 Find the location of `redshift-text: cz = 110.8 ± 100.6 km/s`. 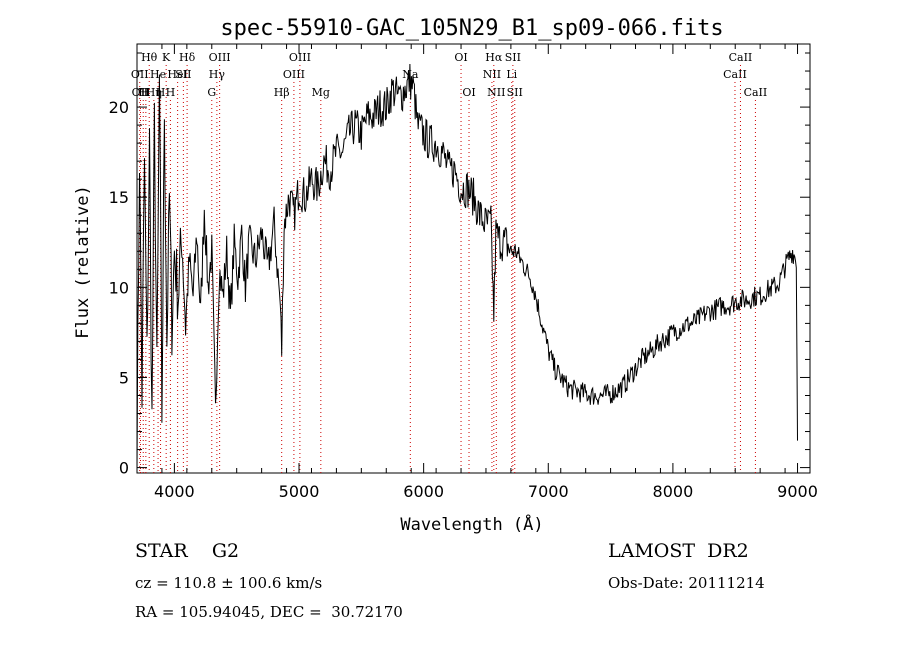

redshift-text: cz = 110.8 ± 100.6 km/s is located at coordinates (229, 583).